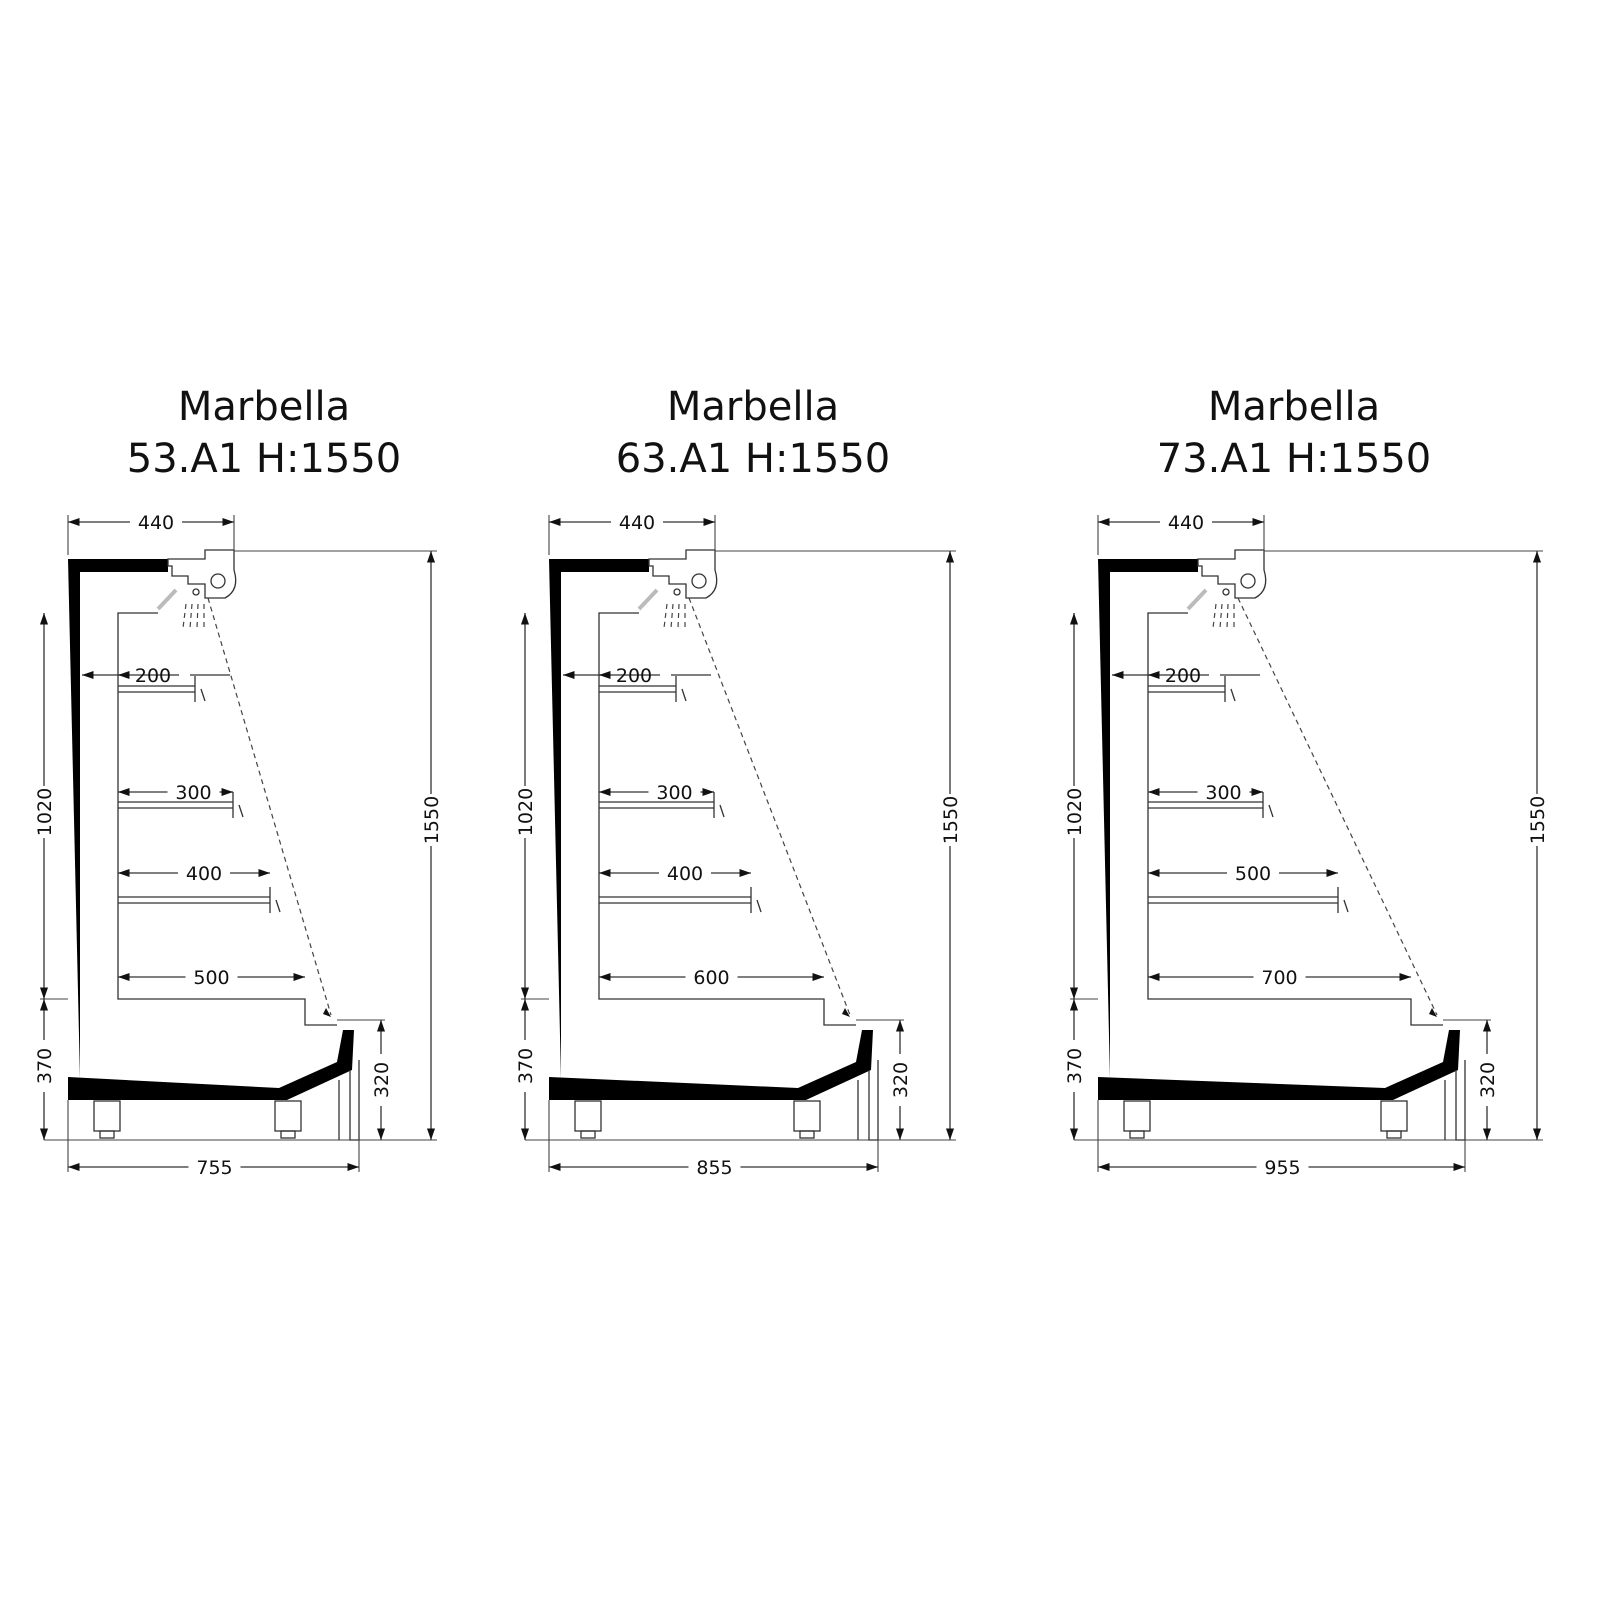 This screenshot has height=1600, width=1600. What do you see at coordinates (1279, 978) in the screenshot?
I see `dim-shelf-4-label: 700` at bounding box center [1279, 978].